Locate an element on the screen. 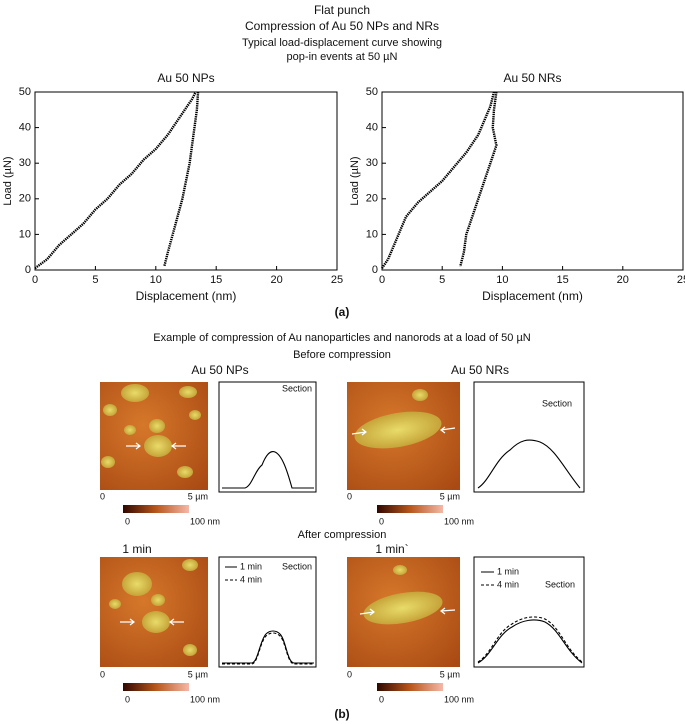  title-line: Compression of Au 50 NPs and NRs is located at coordinates (342, 26).